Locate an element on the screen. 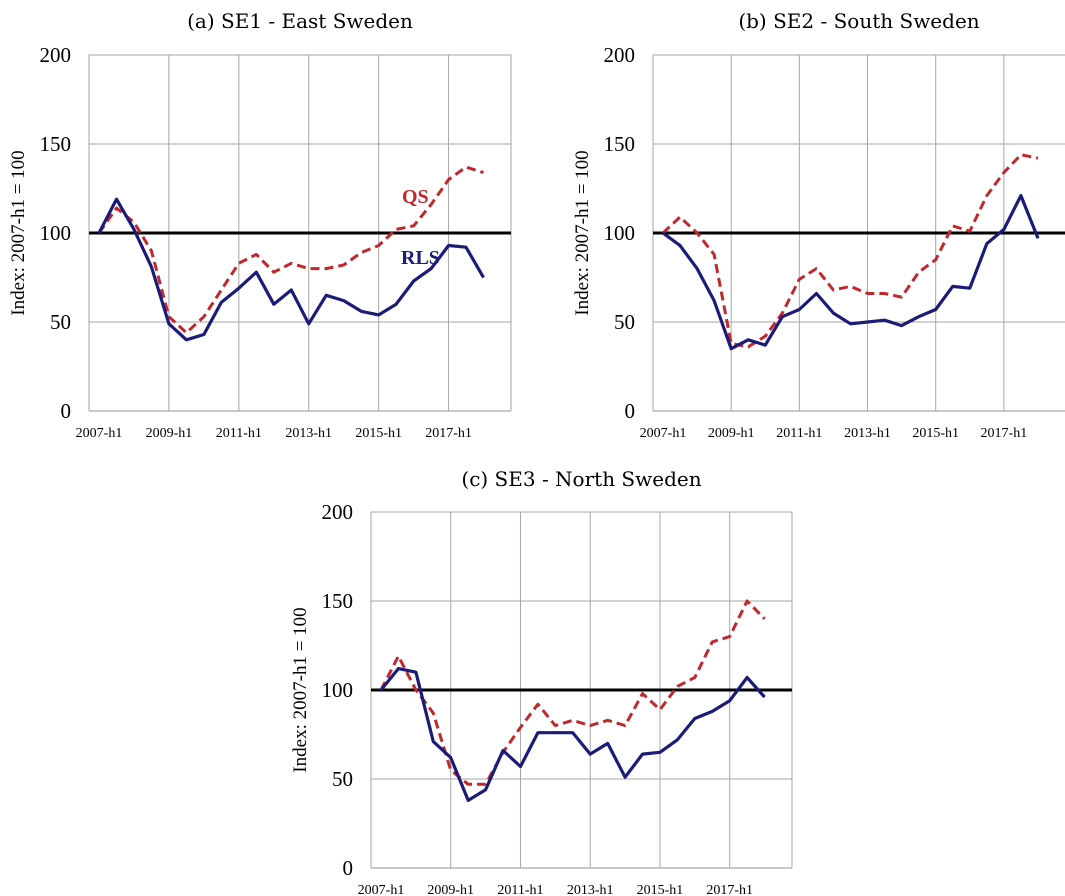 This screenshot has width=1065, height=896. series-label-qs: QS is located at coordinates (415, 197).